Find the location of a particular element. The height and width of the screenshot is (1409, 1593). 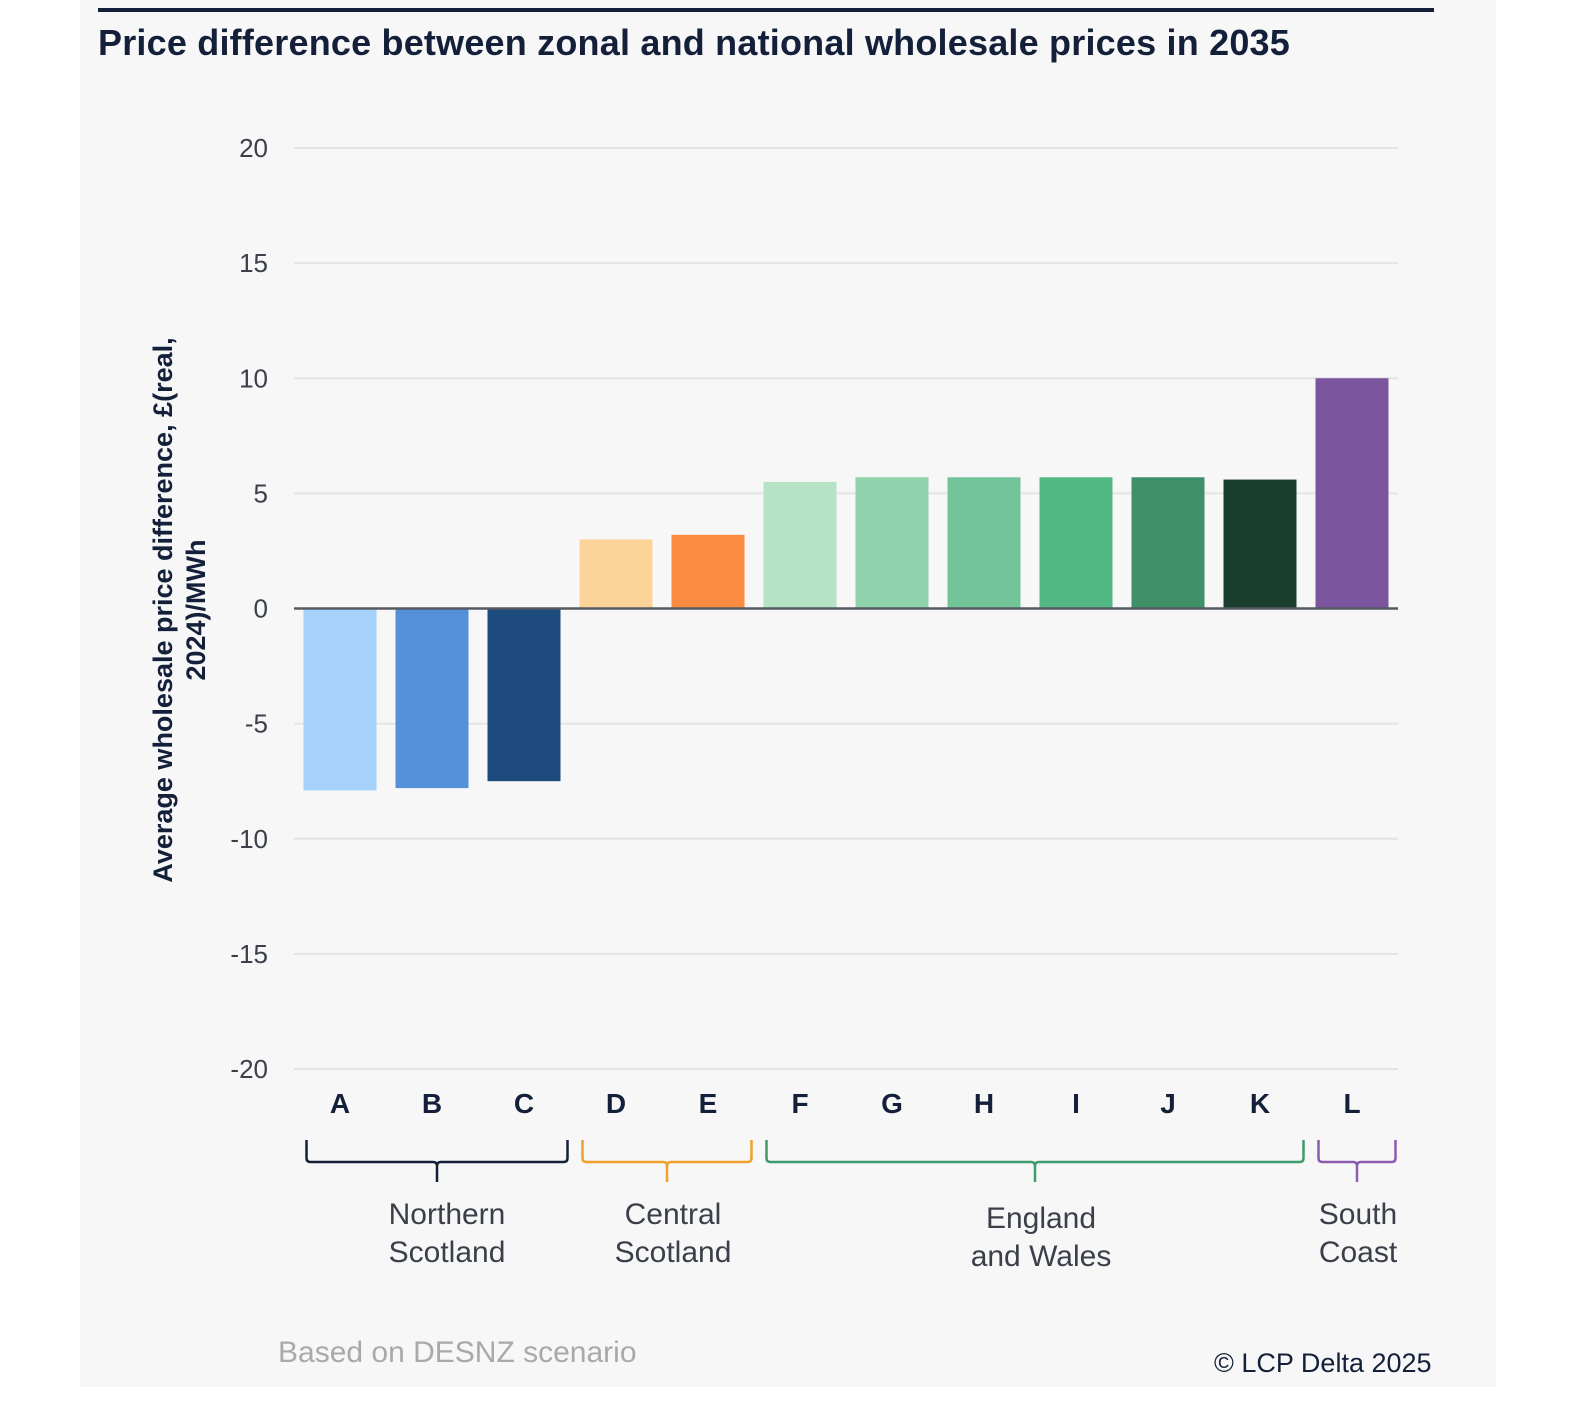

y-tick-label: -20 is located at coordinates (249, 1069).